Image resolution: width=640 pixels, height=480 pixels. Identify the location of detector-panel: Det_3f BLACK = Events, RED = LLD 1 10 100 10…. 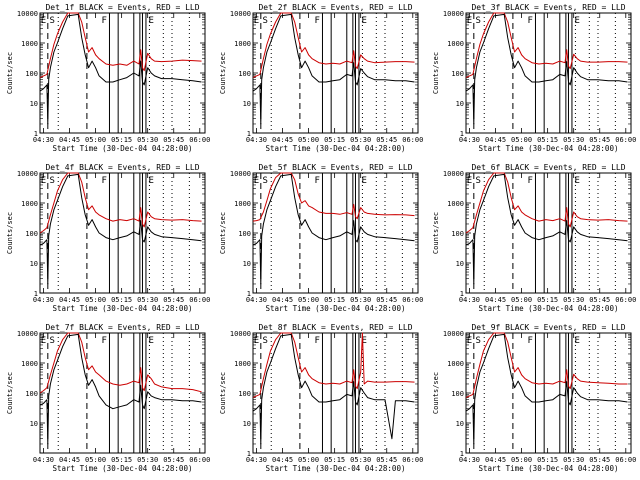
(534, 78).